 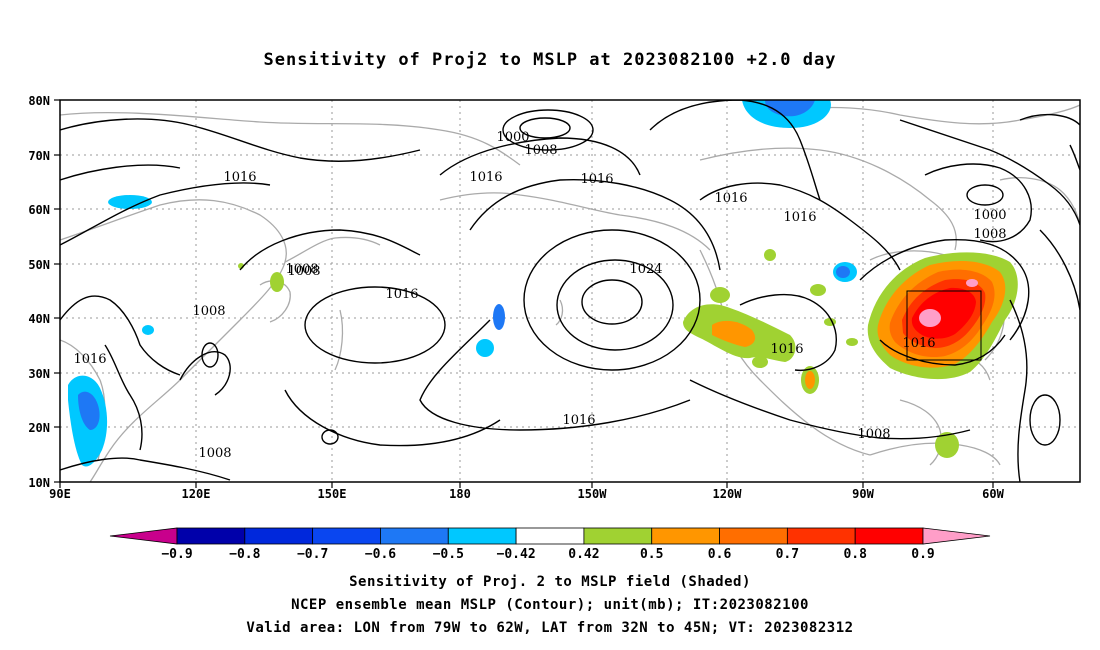 What do you see at coordinates (380, 554) in the screenshot?
I see `colorbar-label: −0.6` at bounding box center [380, 554].